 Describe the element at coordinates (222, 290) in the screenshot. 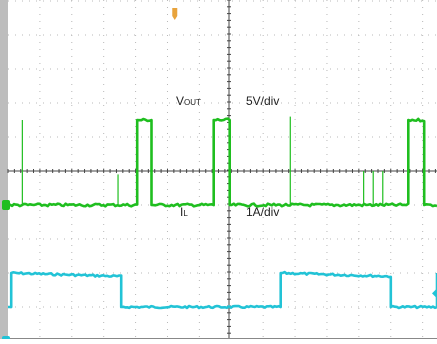

I see `vout-trace` at that location.